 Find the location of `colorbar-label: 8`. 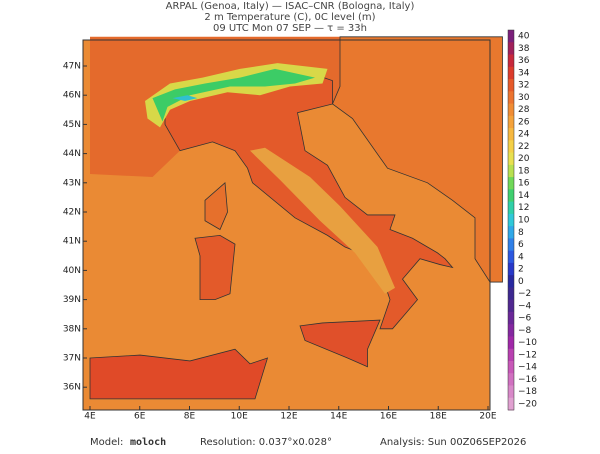

colorbar-label: 8 is located at coordinates (521, 233).